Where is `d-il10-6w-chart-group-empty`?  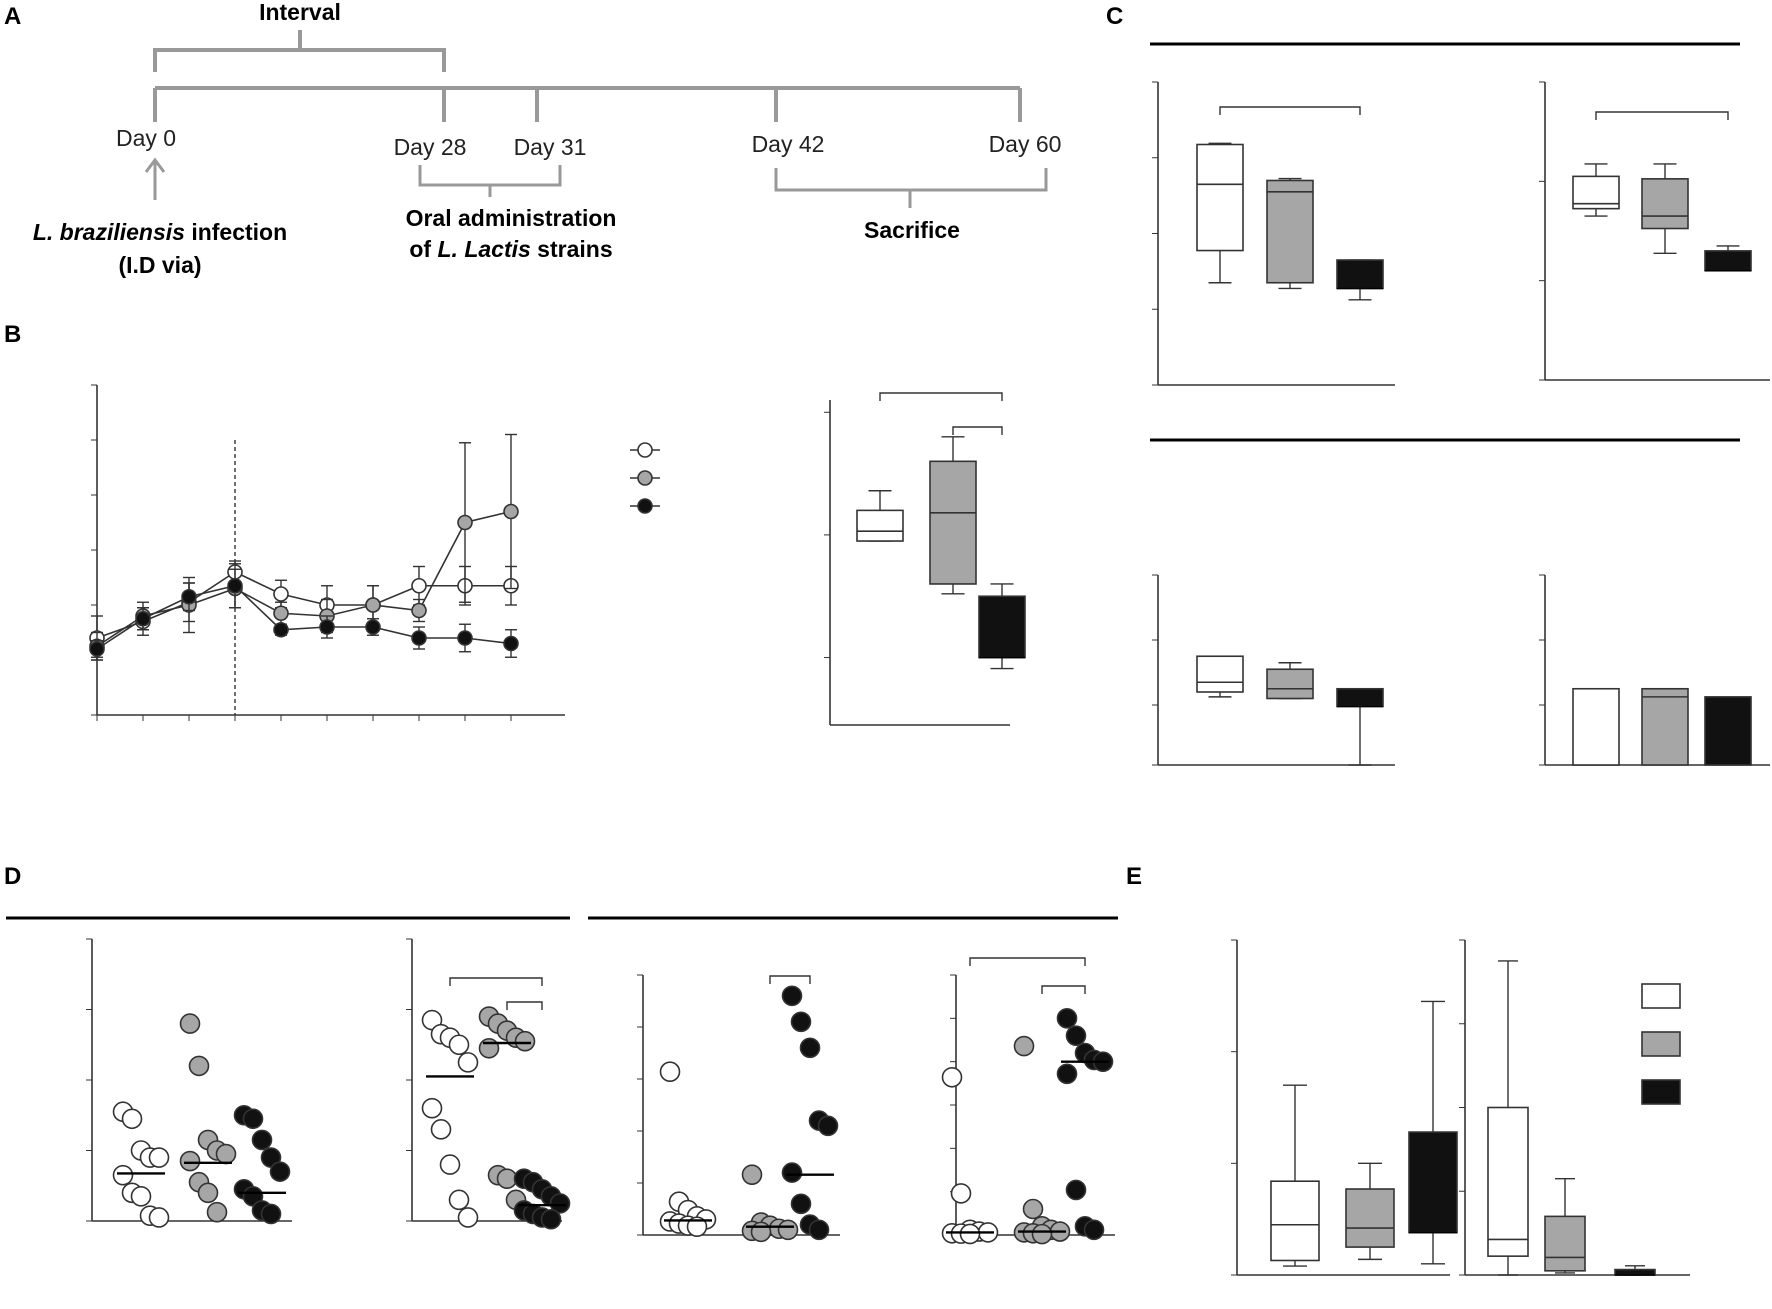 d-il10-6w-chart-group-empty is located at coordinates (208, 1118).